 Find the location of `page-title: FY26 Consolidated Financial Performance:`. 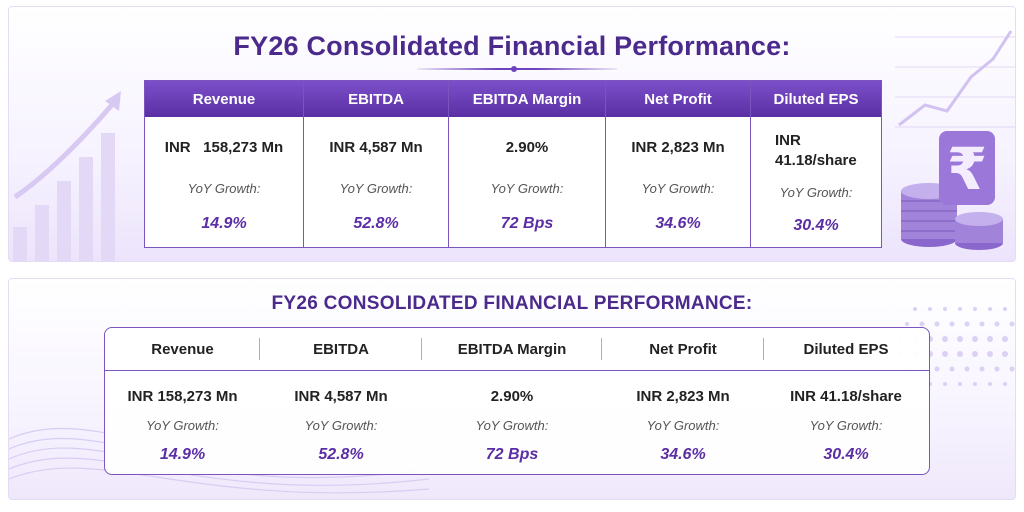

page-title: FY26 Consolidated Financial Performance: is located at coordinates (512, 46).